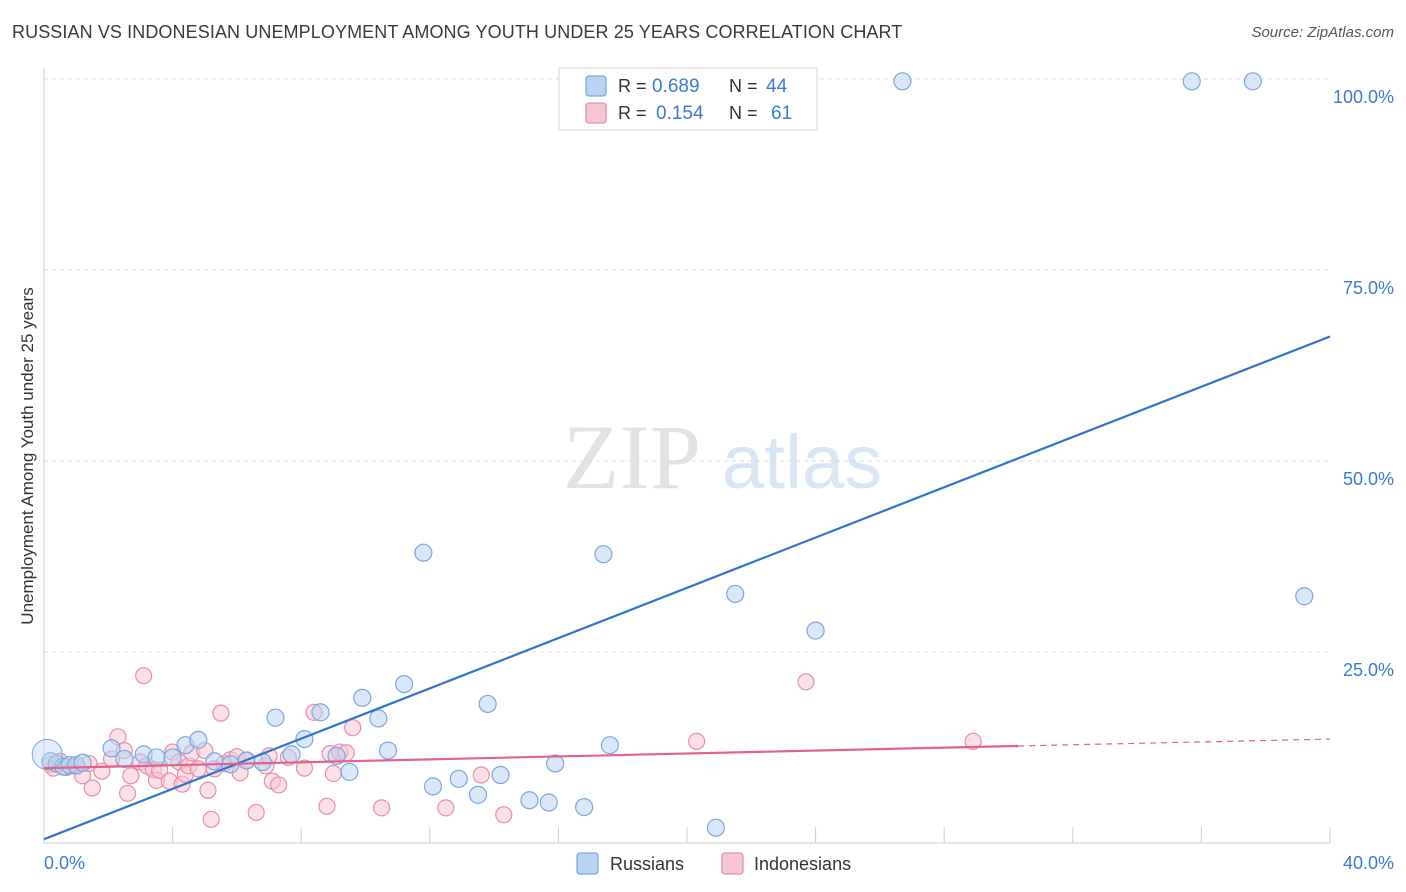  Describe the element at coordinates (1368, 670) in the screenshot. I see `y-tick-label-25: 25.0%` at that location.